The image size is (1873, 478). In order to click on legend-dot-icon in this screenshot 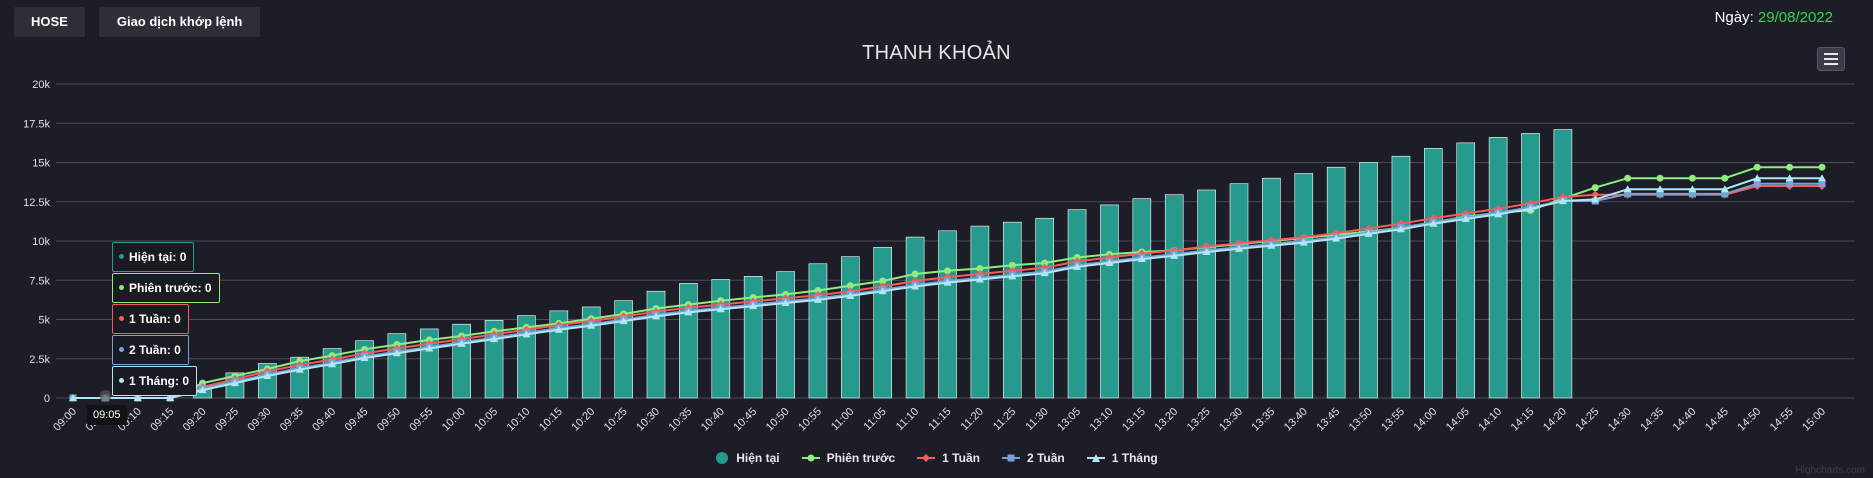, I will do `click(121, 350)`.